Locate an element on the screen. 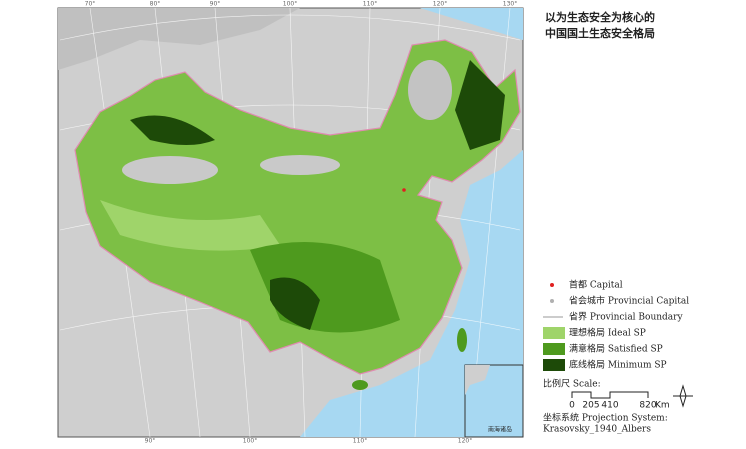  legend-label: 理想格局 Ideal SP is located at coordinates (607, 333).